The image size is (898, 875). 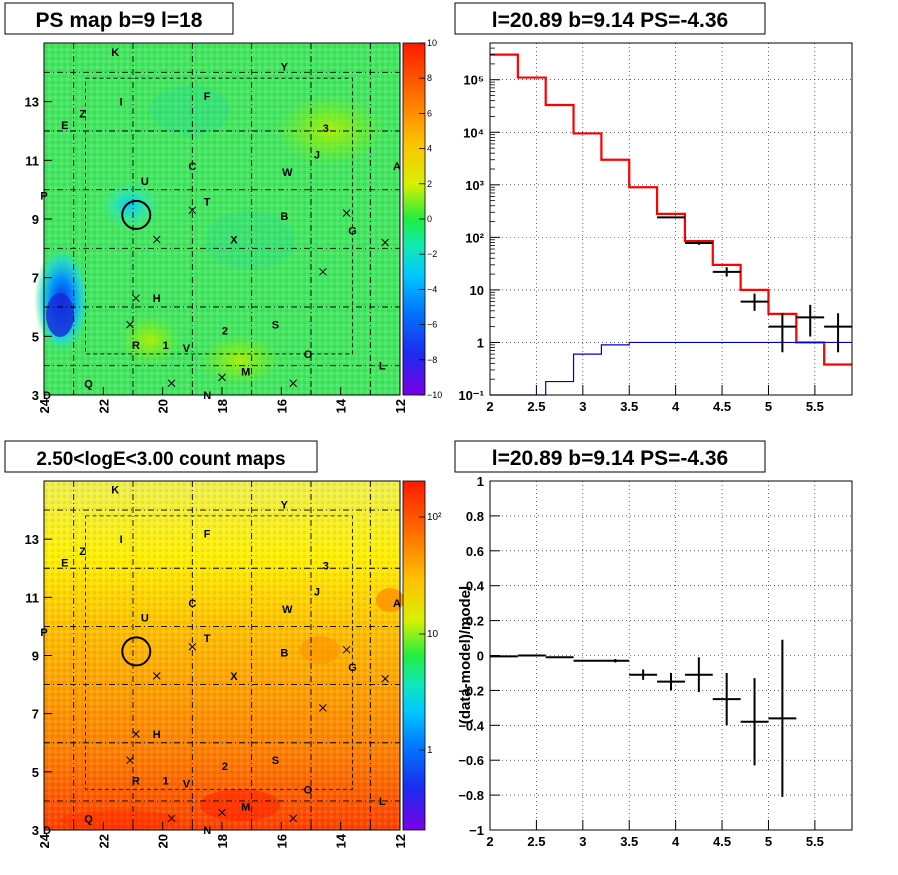 I want to click on ps-colorbar: 10 8 6 4 2 0 −2 −4 −6 −8 −10, so click(x=422, y=219).